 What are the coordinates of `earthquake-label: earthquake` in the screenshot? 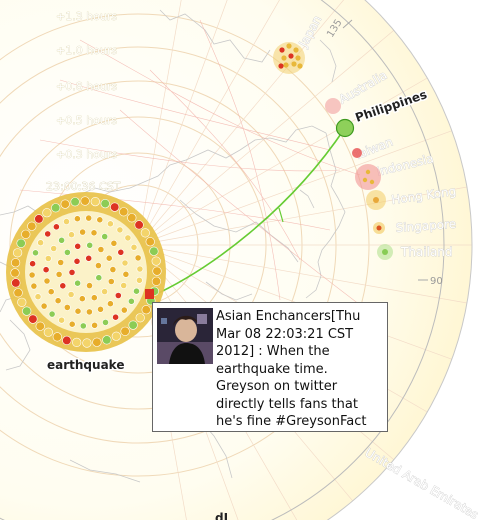 It's located at (86, 365).